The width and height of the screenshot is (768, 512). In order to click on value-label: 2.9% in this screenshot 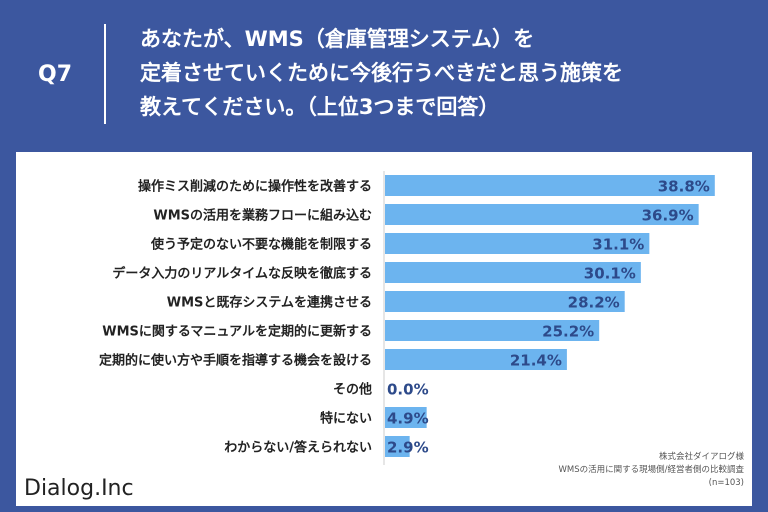, I will do `click(408, 448)`.